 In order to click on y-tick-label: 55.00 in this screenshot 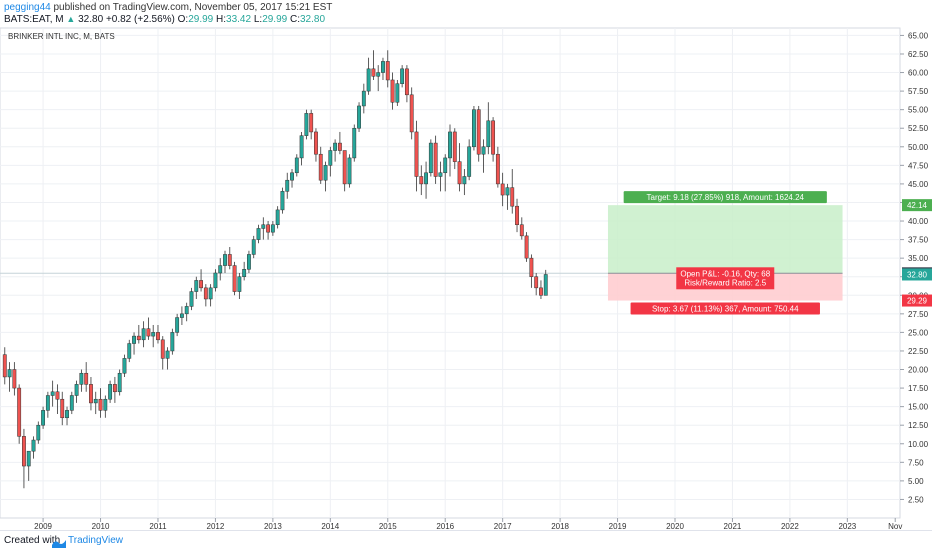, I will do `click(918, 110)`.